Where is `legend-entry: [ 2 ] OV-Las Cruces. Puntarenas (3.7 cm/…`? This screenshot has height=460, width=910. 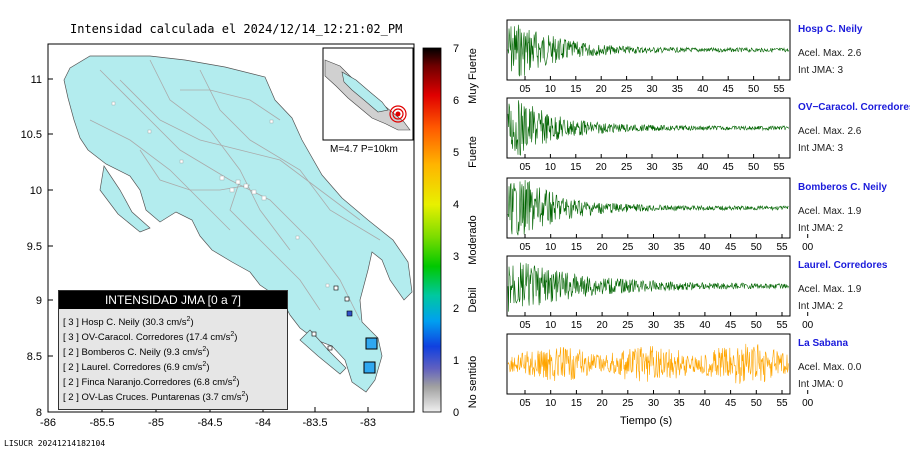 legend-entry: [ 2 ] OV-Las Cruces. Puntarenas (3.7 cm/… is located at coordinates (173, 395).